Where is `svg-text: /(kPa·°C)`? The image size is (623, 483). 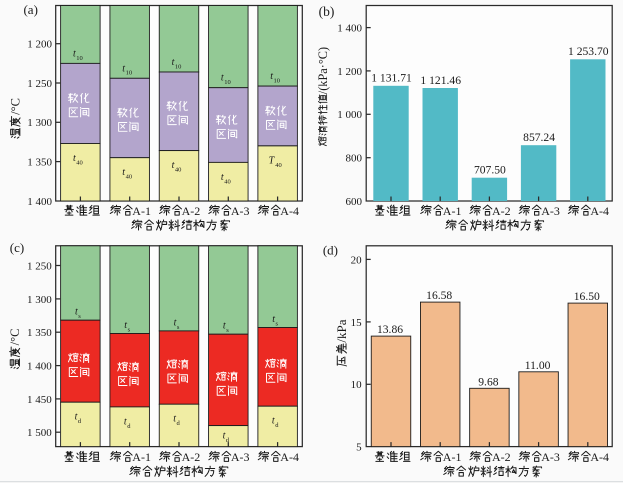 svg-text: /(kPa·°C) is located at coordinates (323, 70).